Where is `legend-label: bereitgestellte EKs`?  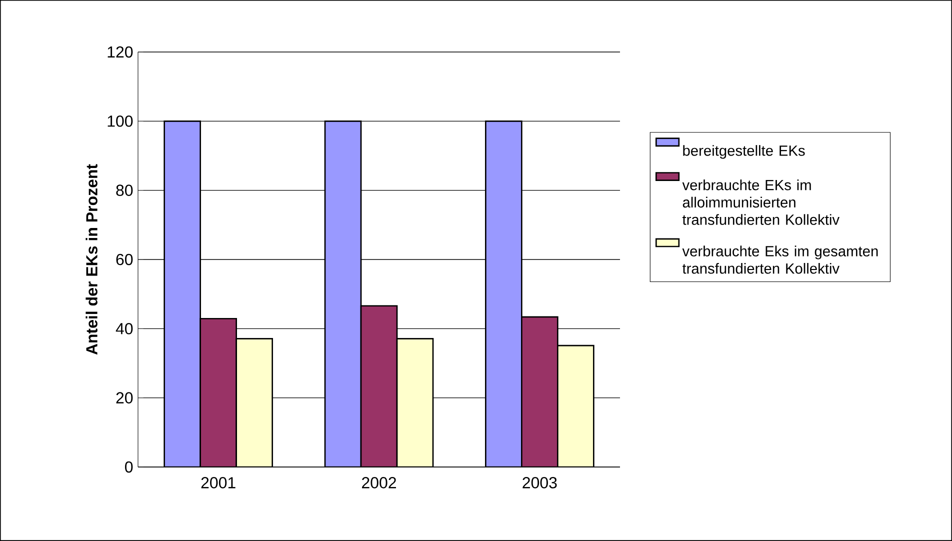
legend-label: bereitgestellte EKs is located at coordinates (744, 152).